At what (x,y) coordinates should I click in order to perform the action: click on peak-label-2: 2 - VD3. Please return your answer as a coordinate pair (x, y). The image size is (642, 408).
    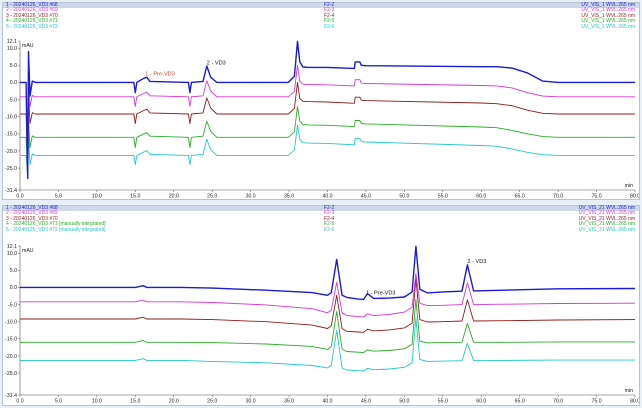
    Looking at the image, I should click on (216, 63).